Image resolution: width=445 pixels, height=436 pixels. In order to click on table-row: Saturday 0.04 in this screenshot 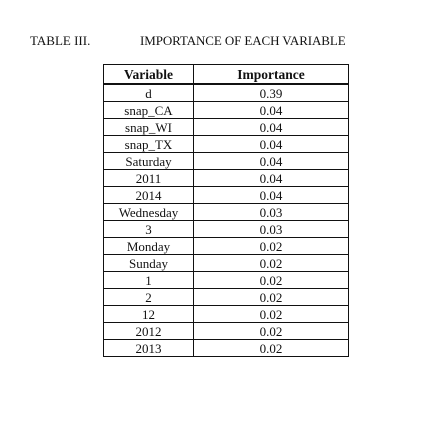, I will do `click(226, 161)`.